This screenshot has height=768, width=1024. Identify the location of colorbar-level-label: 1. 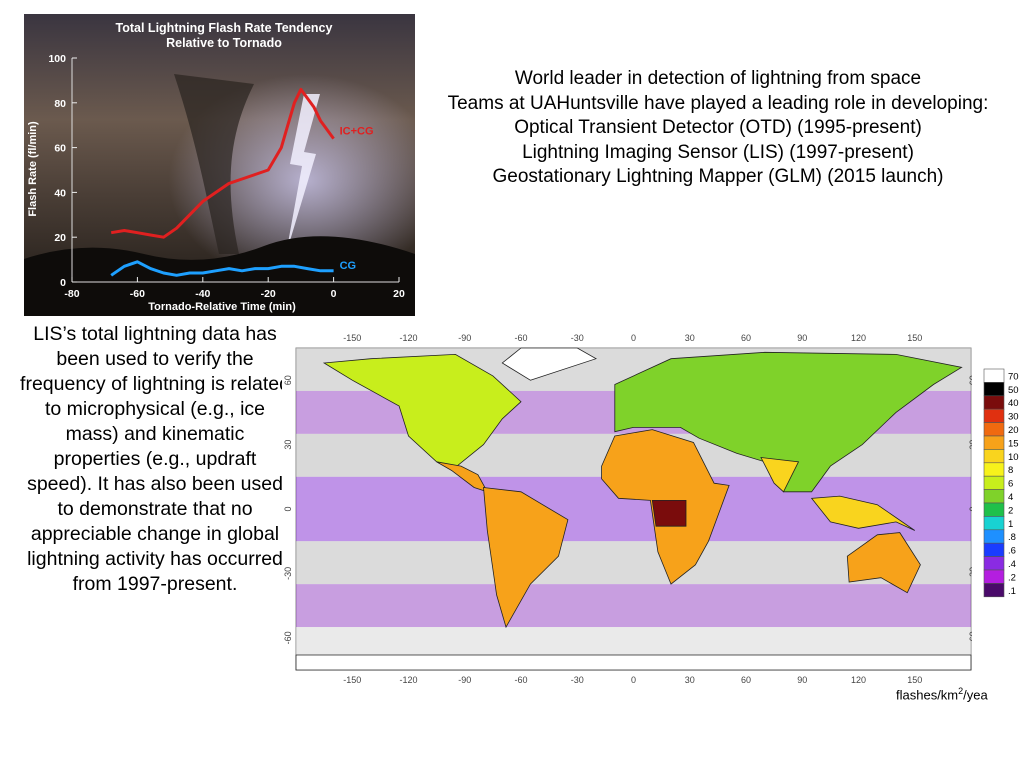
(1010, 524).